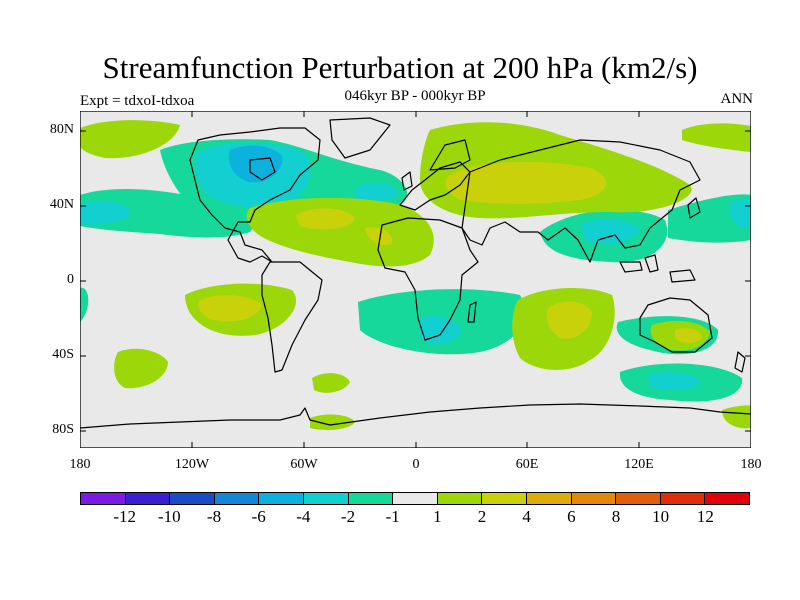 The width and height of the screenshot is (800, 600). What do you see at coordinates (63, 354) in the screenshot?
I see `lat-tick-40s: 40S` at bounding box center [63, 354].